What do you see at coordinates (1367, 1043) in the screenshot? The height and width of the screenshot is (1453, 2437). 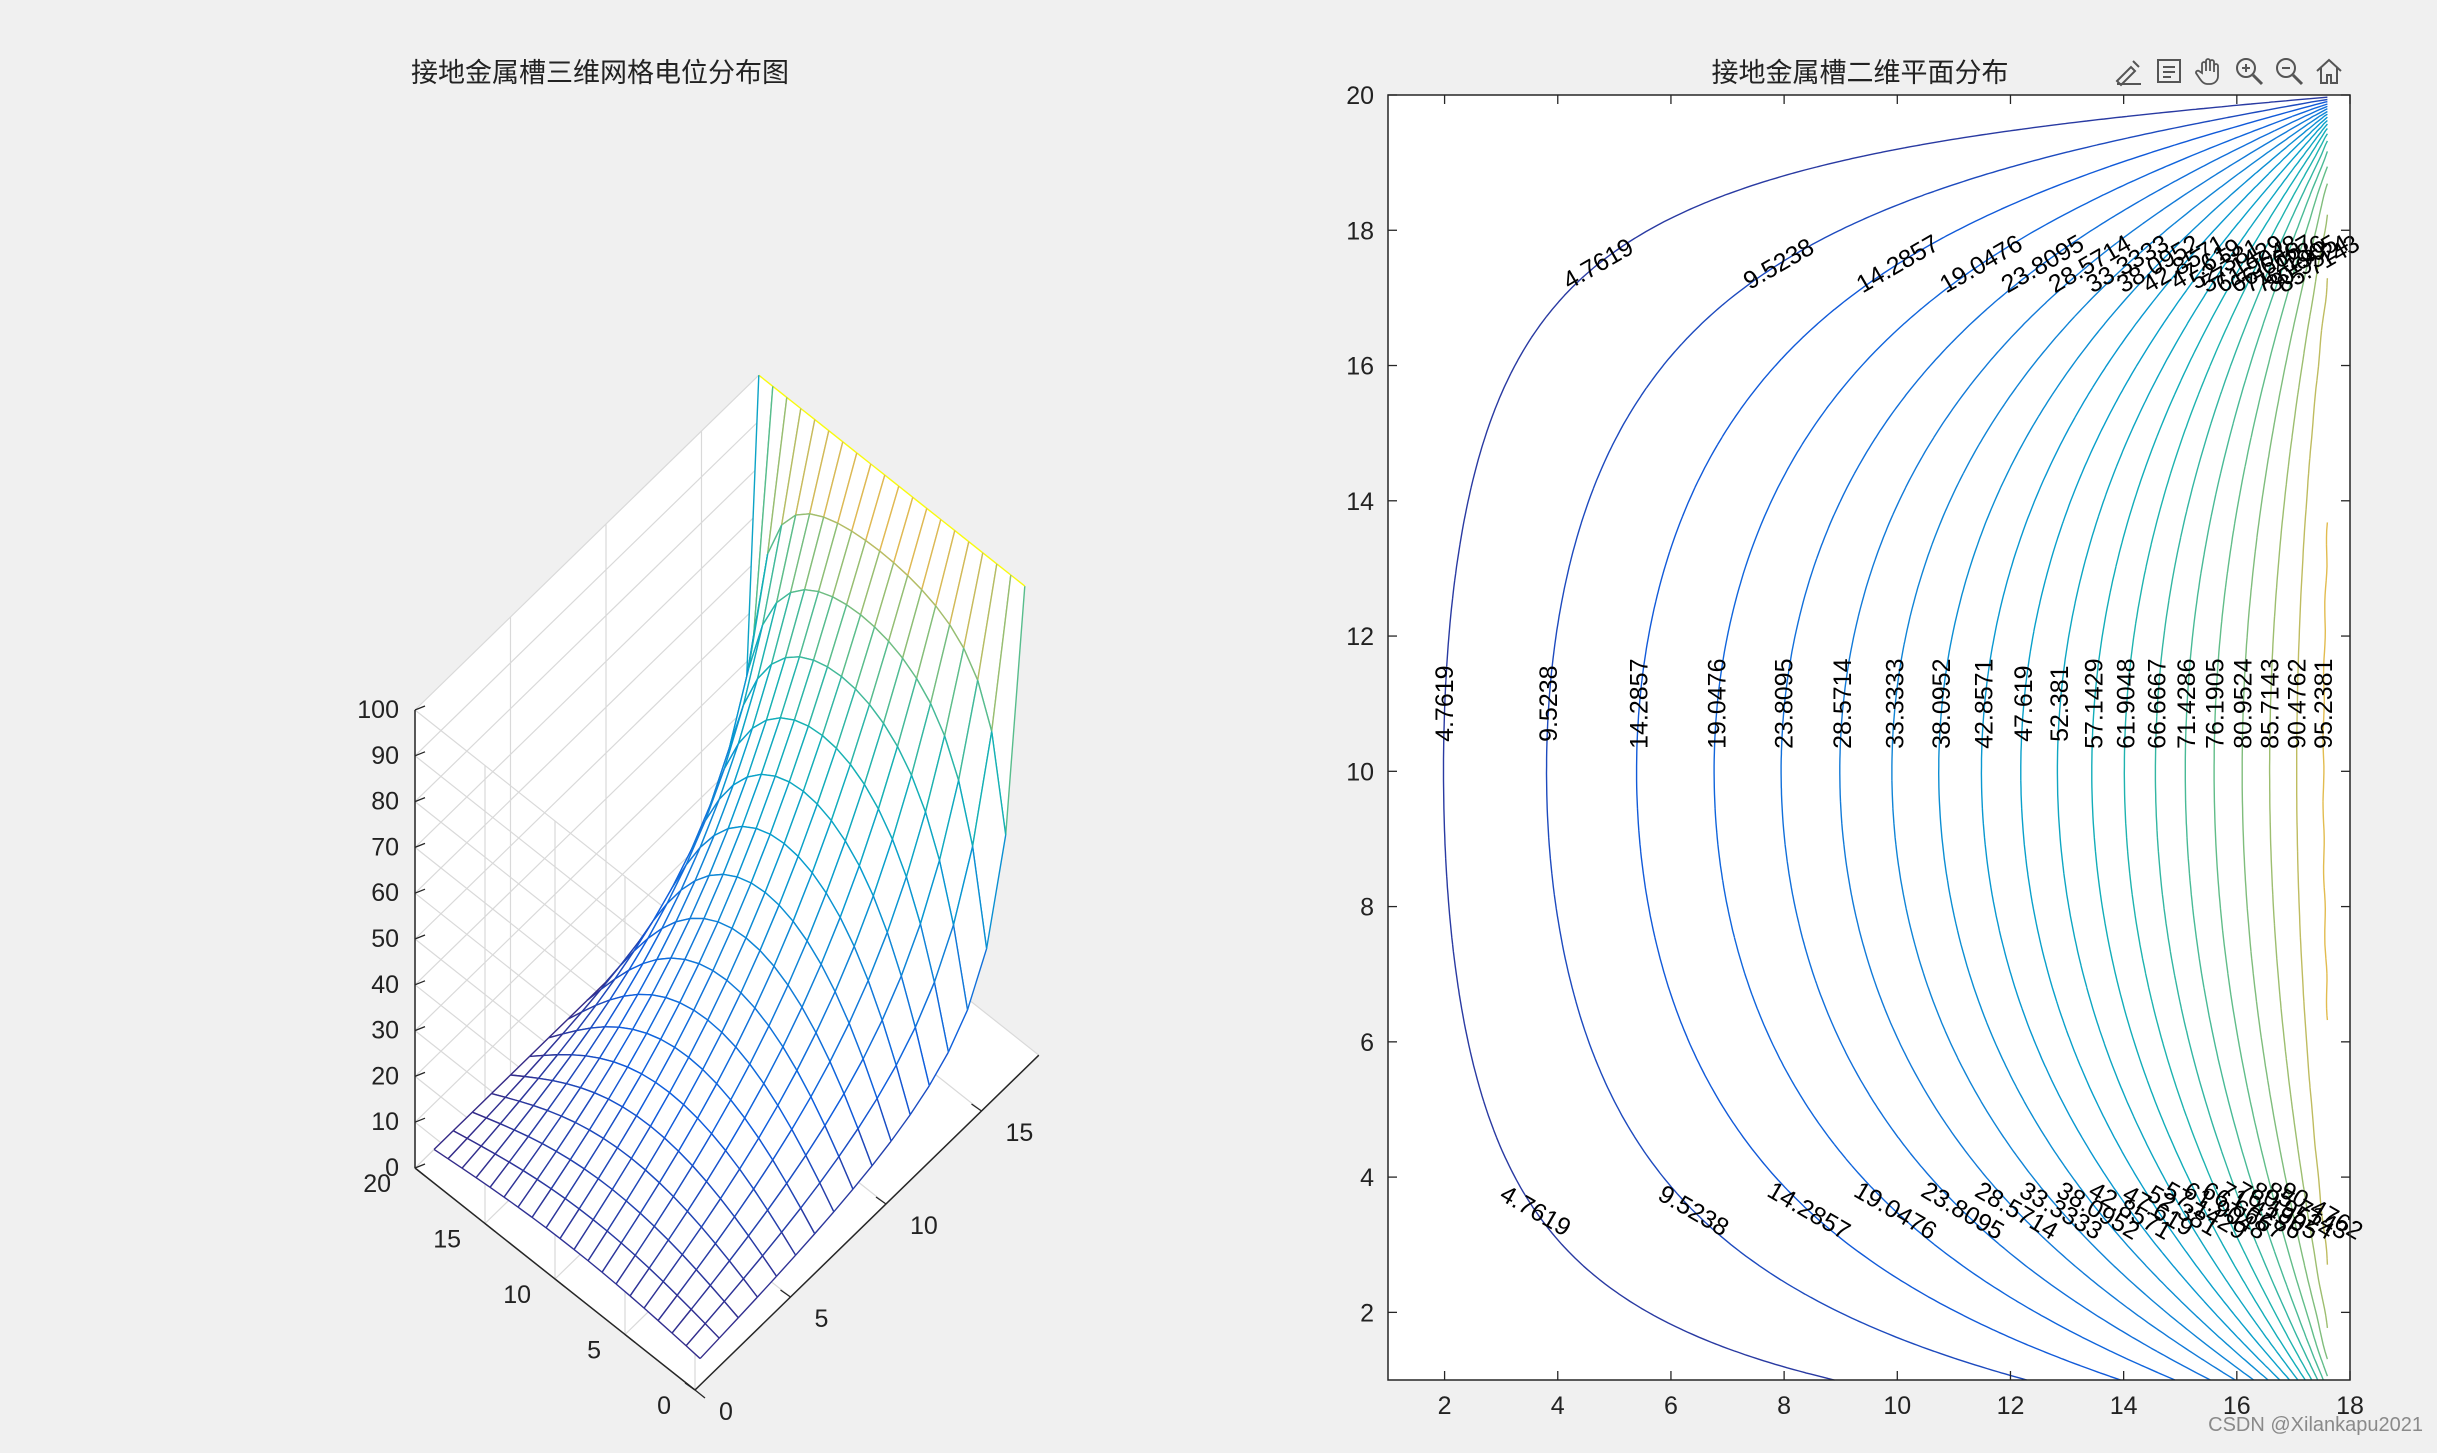 I see `contour-y-tick-label: 6` at bounding box center [1367, 1043].